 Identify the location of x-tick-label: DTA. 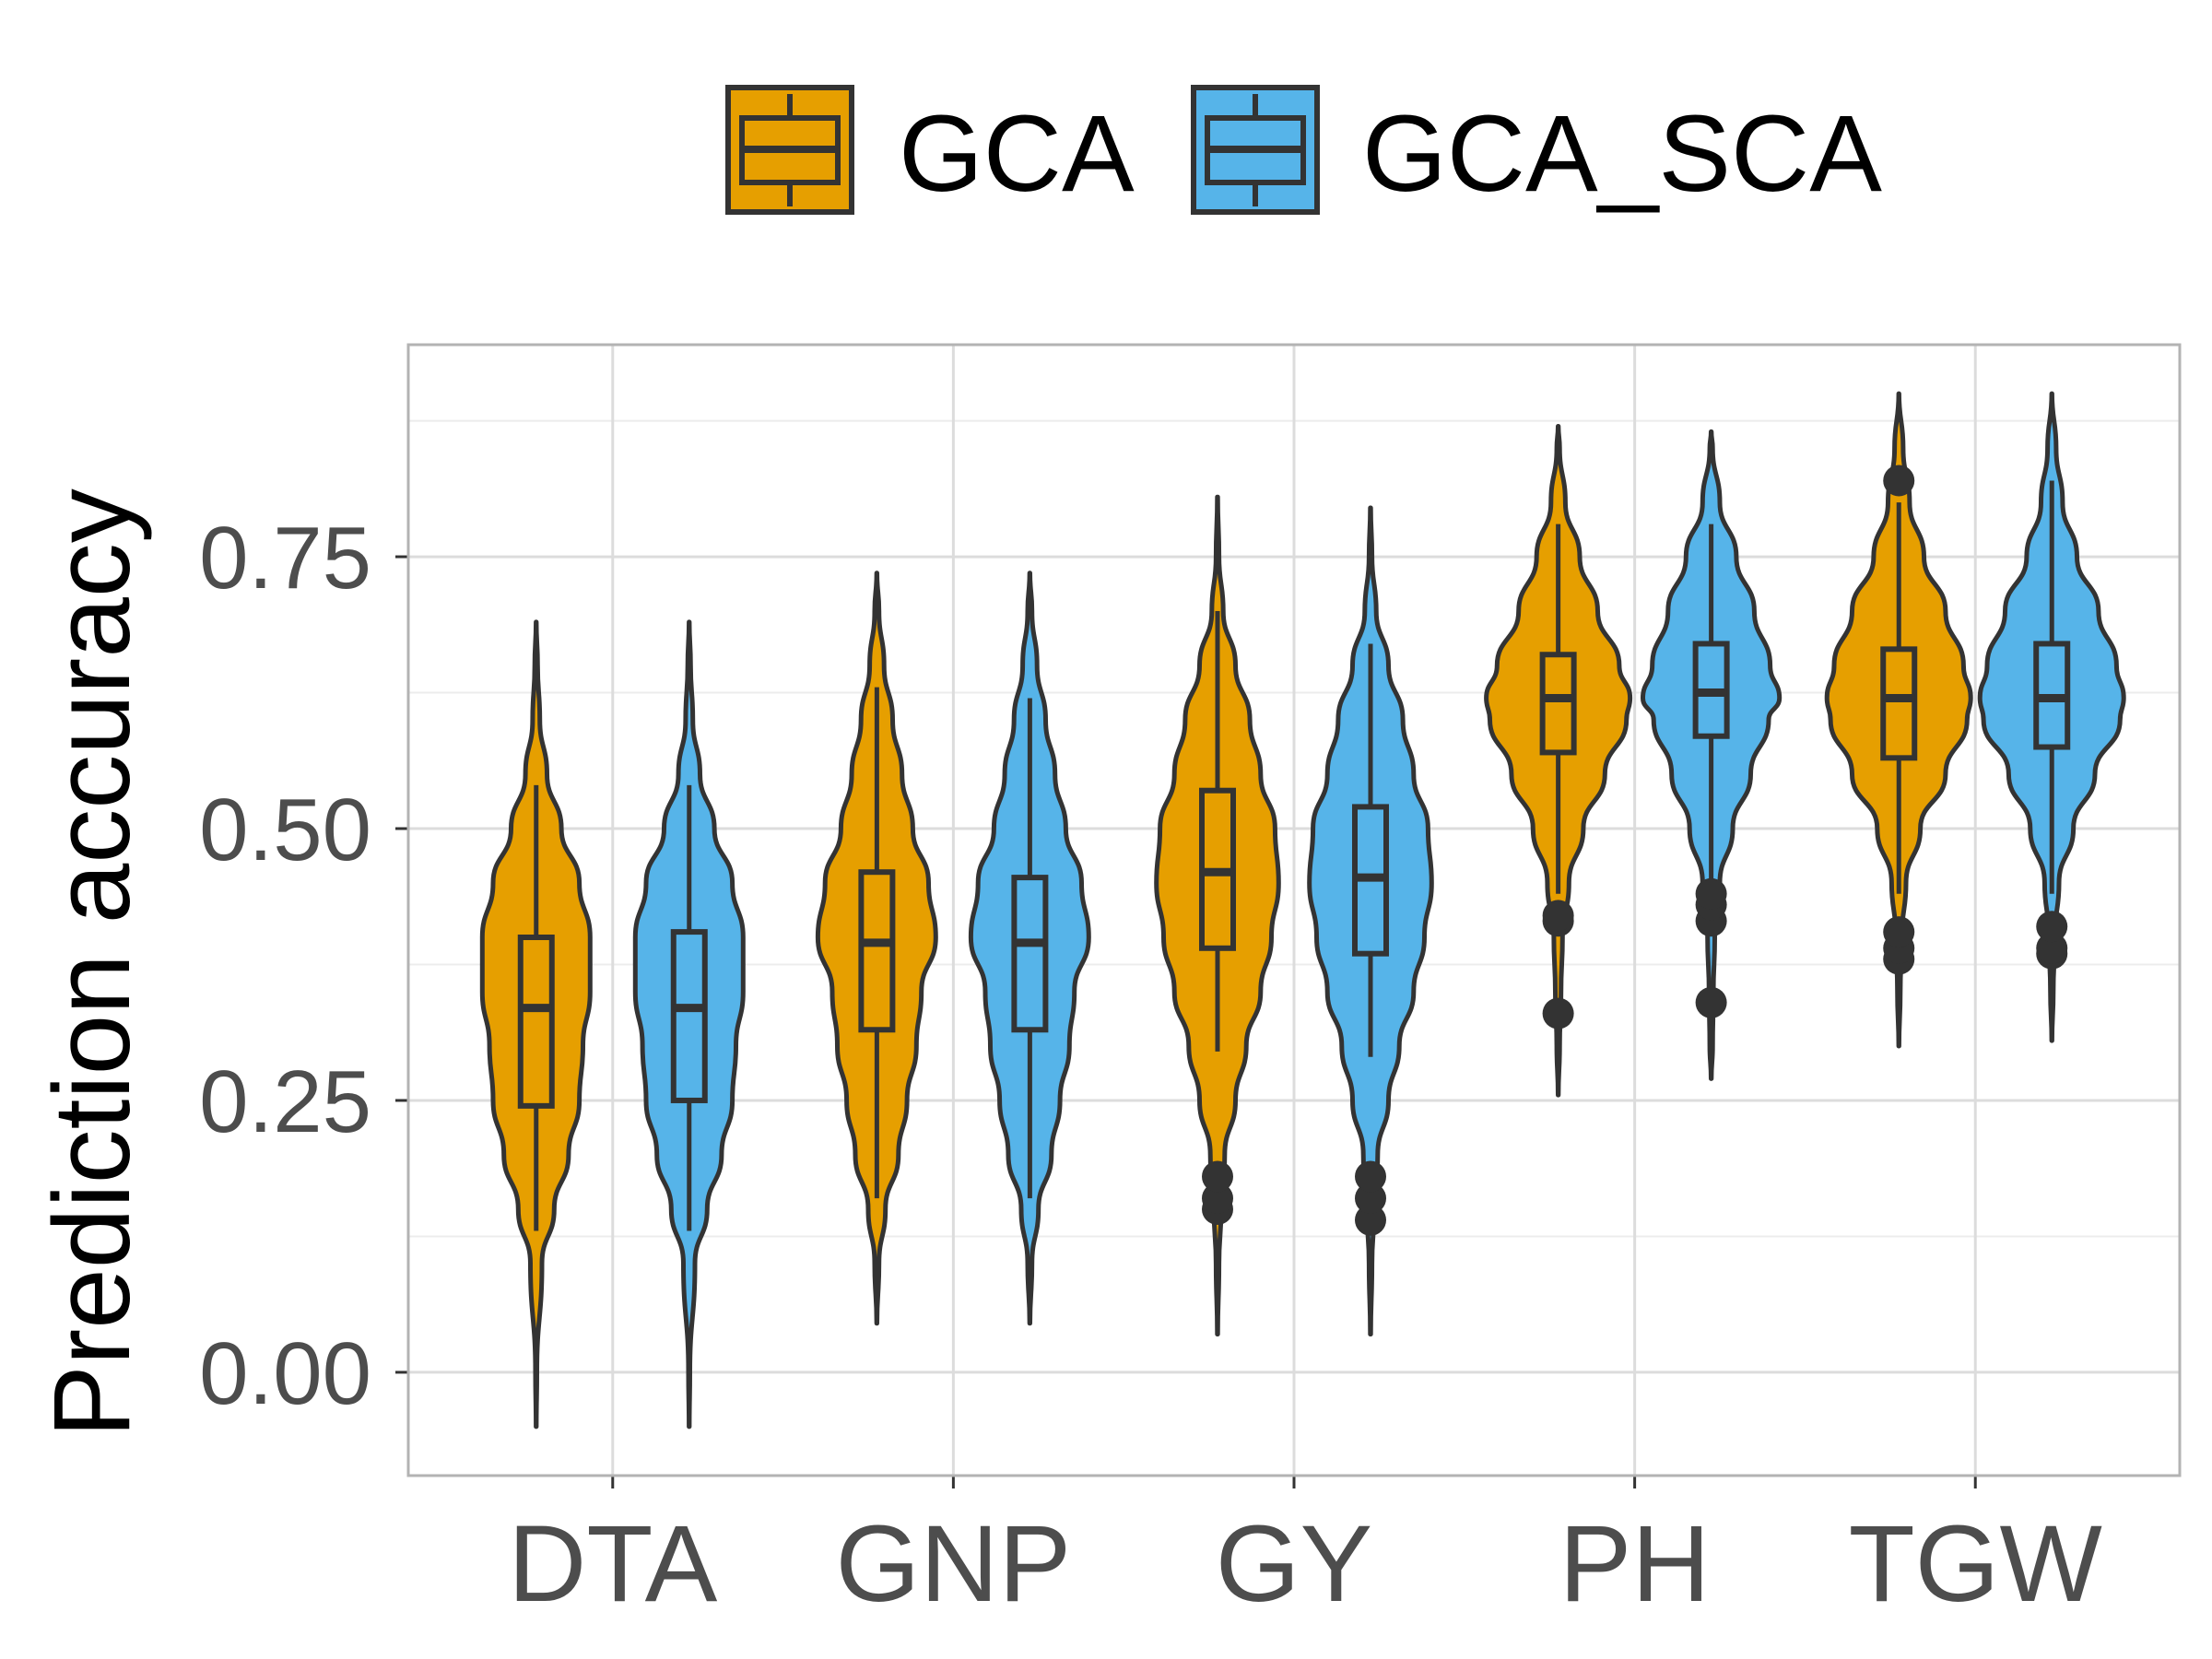
(613, 1564).